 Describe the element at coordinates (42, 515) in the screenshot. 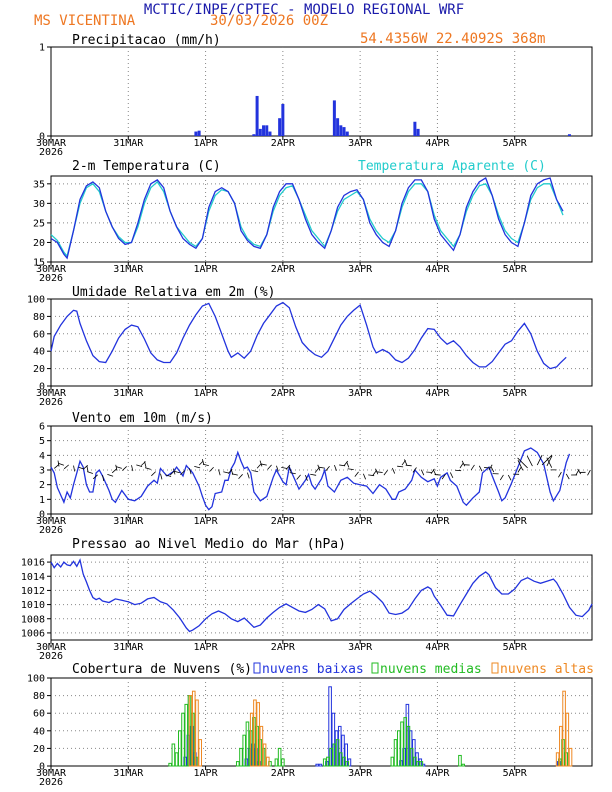

I see `wind-ytick-label: 0` at that location.